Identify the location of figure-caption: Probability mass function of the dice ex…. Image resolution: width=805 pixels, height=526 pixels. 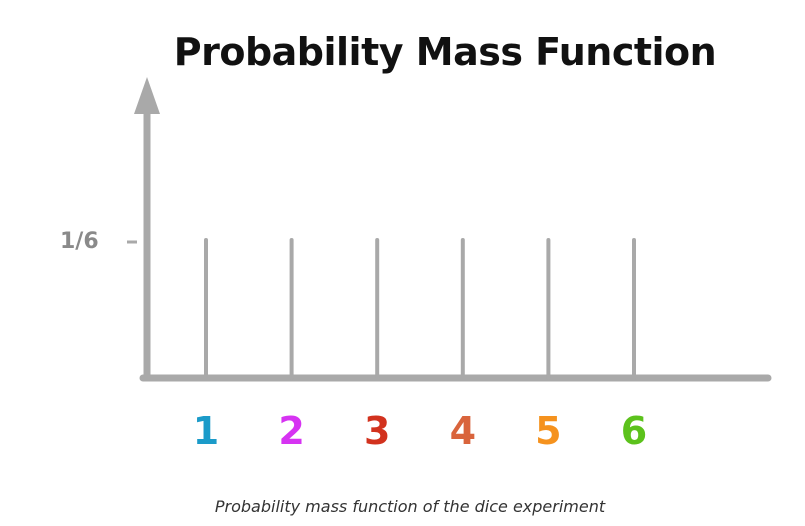
(410, 506).